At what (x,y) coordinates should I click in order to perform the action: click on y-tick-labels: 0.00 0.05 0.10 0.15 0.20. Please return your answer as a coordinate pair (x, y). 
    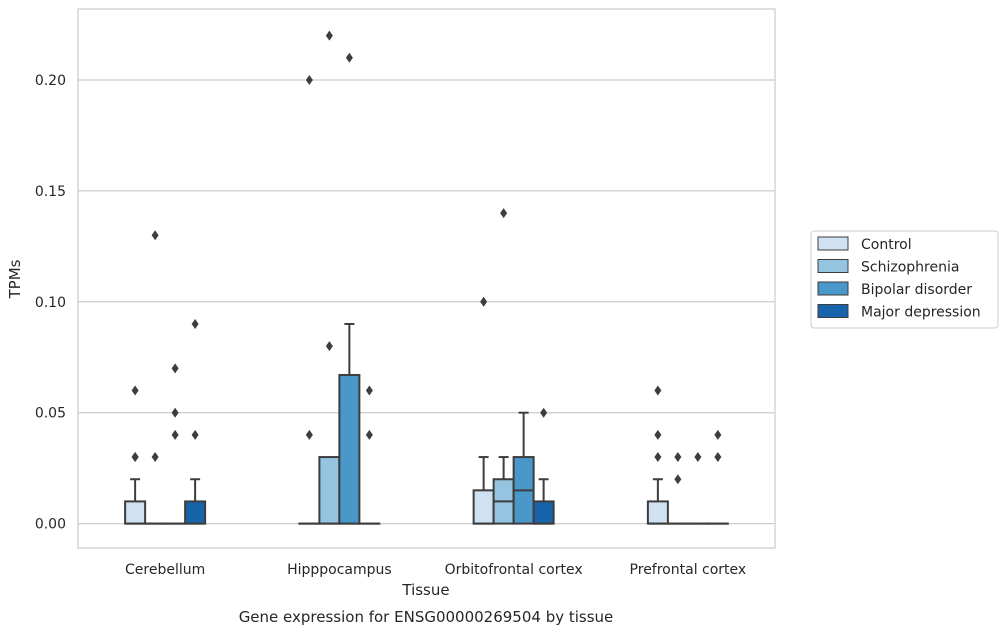
    Looking at the image, I should click on (50, 303).